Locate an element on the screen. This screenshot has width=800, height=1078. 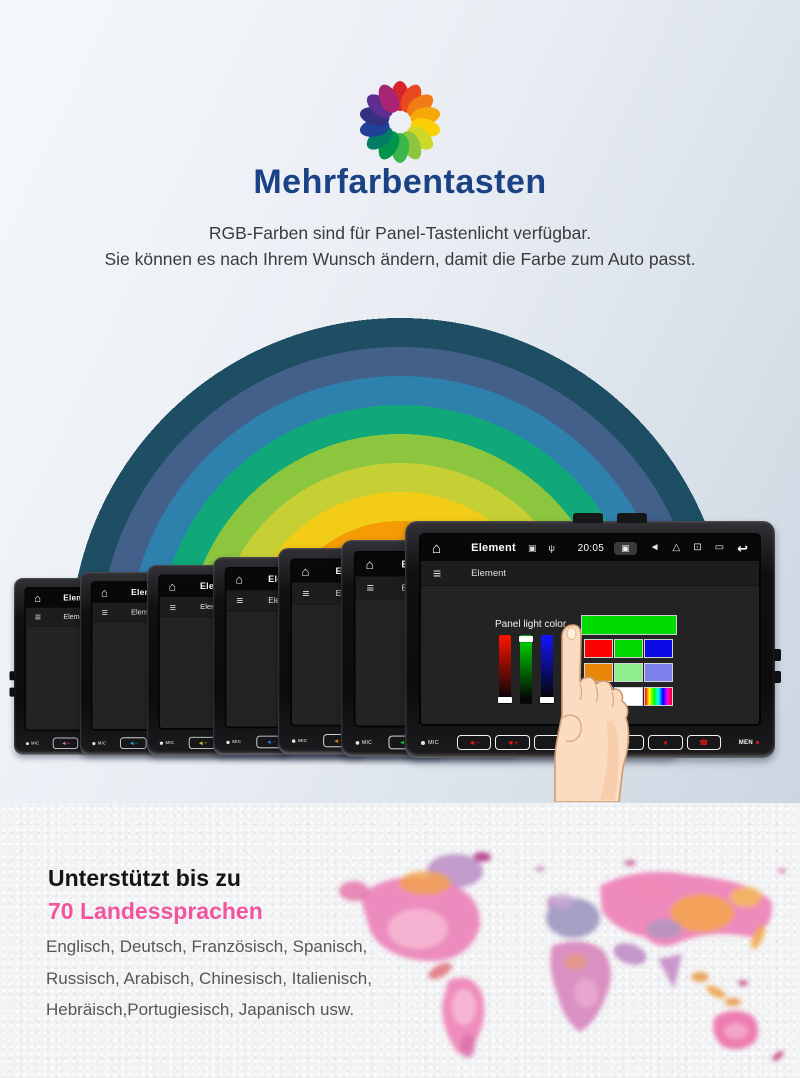
camera-icon: ▣ is located at coordinates (625, 548).